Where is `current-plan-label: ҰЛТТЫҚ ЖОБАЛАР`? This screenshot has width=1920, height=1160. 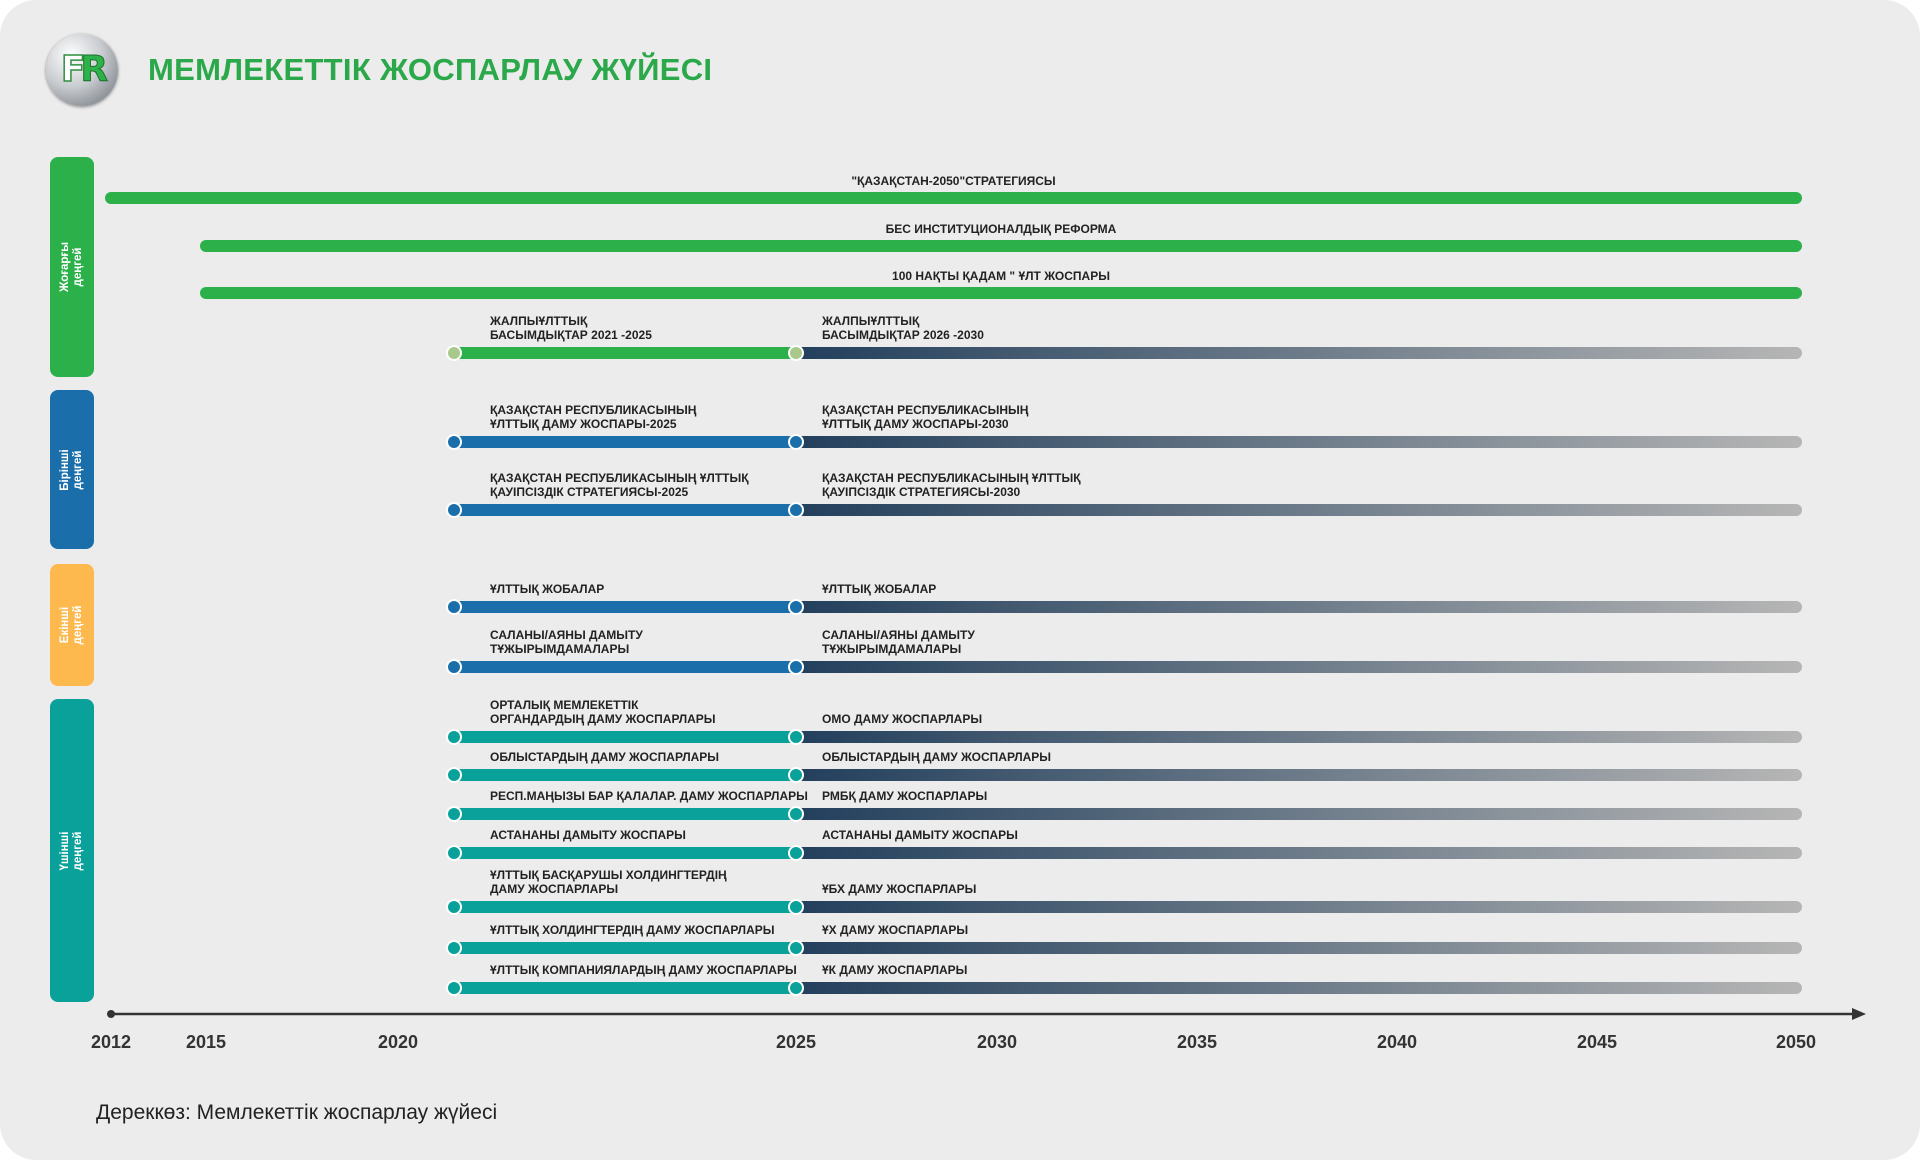
current-plan-label: ҰЛТТЫҚ ЖОБАЛАР is located at coordinates (547, 589).